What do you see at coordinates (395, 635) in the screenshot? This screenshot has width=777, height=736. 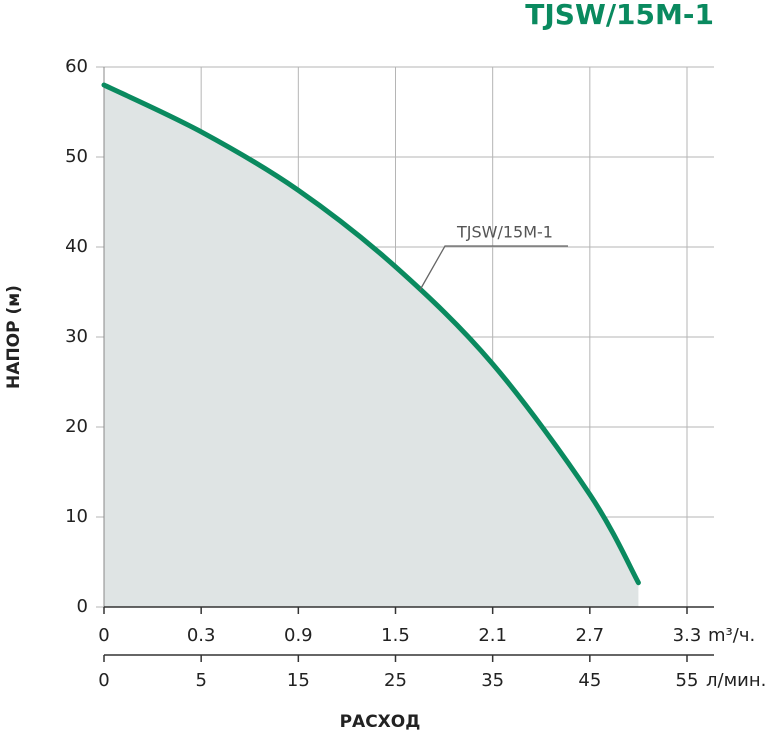 I see `x2-tick-label: 1.5` at bounding box center [395, 635].